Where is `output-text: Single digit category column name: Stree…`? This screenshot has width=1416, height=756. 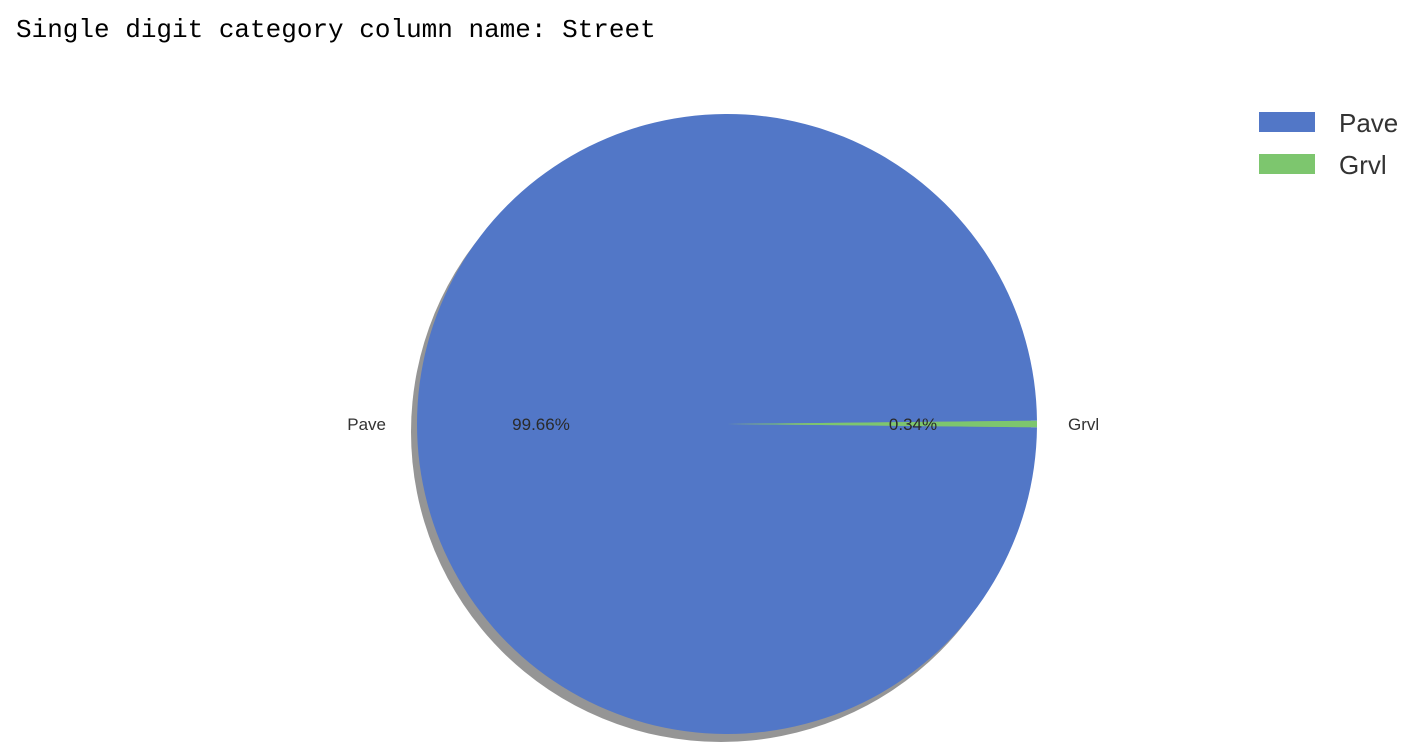
output-text: Single digit category column name: Stree… is located at coordinates (336, 30).